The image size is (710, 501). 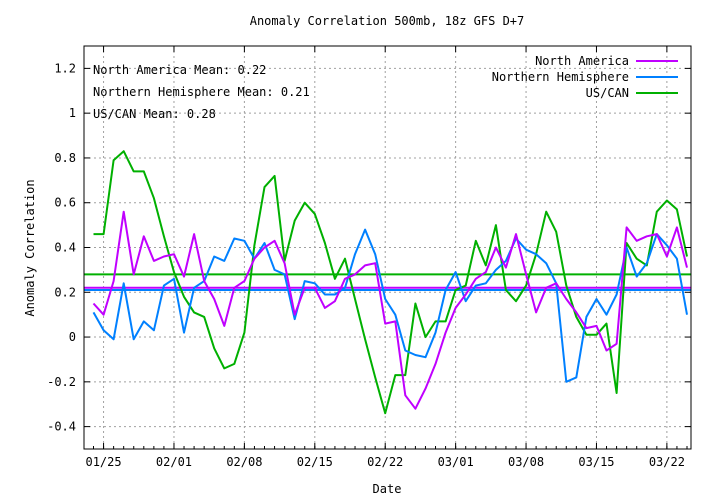 What do you see at coordinates (244, 462) in the screenshot?
I see `x-tick-label: 02/08` at bounding box center [244, 462].